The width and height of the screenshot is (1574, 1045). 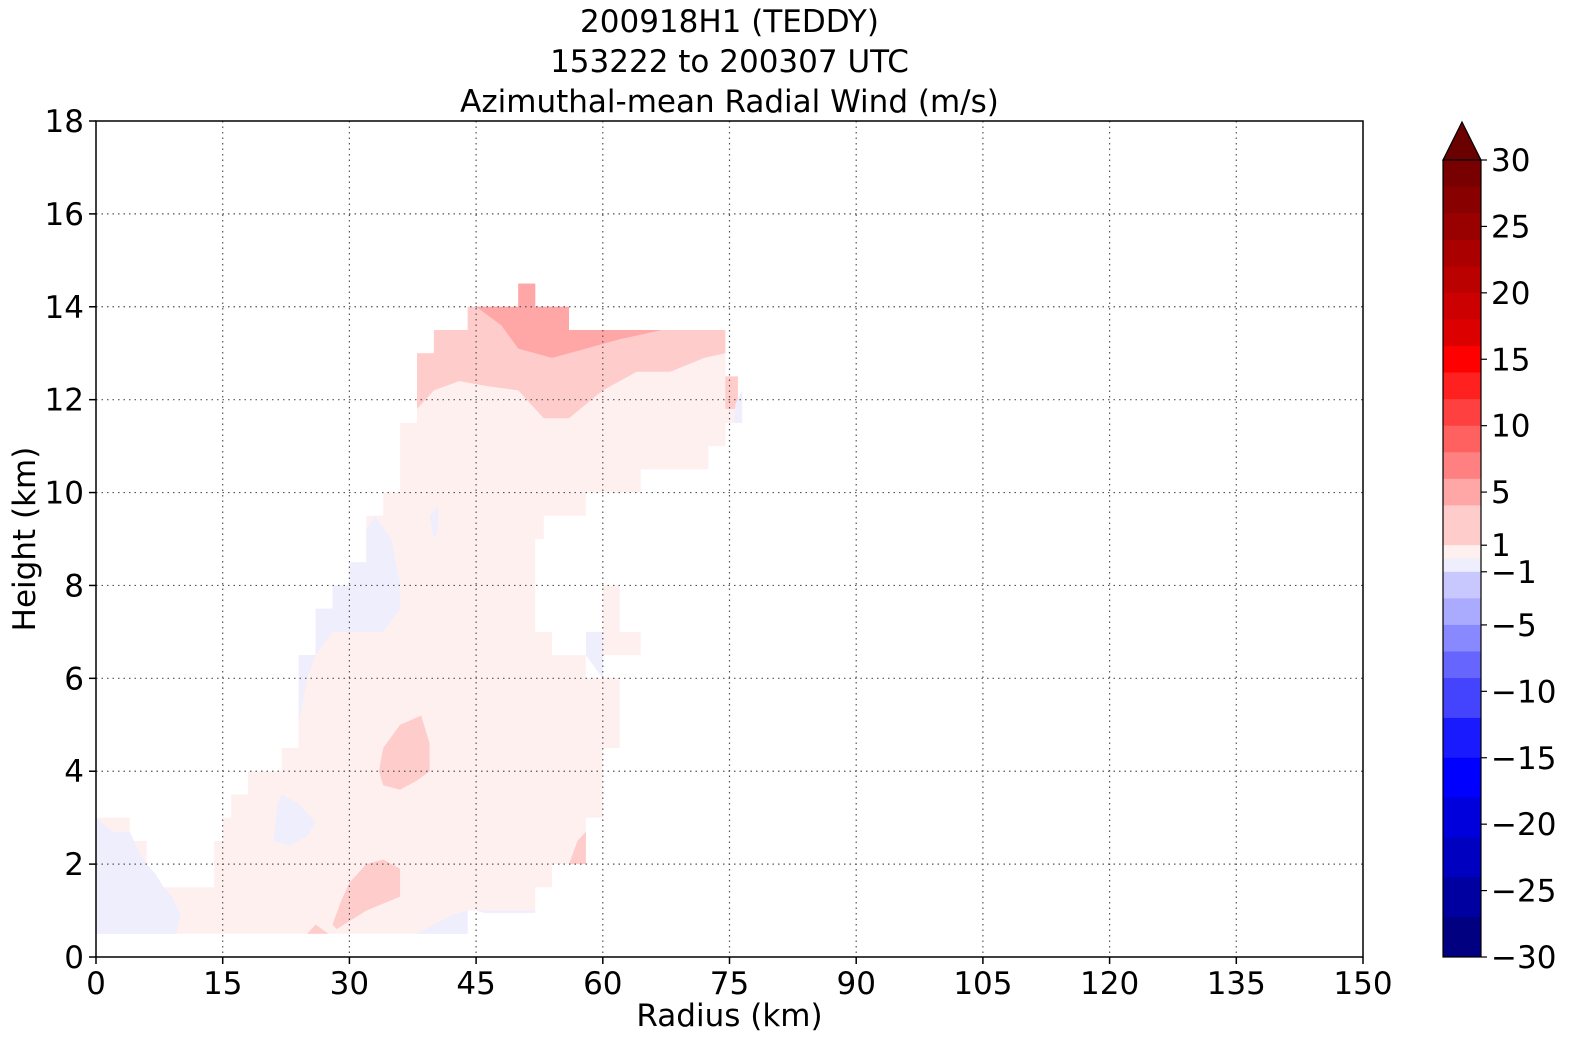 What do you see at coordinates (64, 308) in the screenshot?
I see `y-tick-label: 14` at bounding box center [64, 308].